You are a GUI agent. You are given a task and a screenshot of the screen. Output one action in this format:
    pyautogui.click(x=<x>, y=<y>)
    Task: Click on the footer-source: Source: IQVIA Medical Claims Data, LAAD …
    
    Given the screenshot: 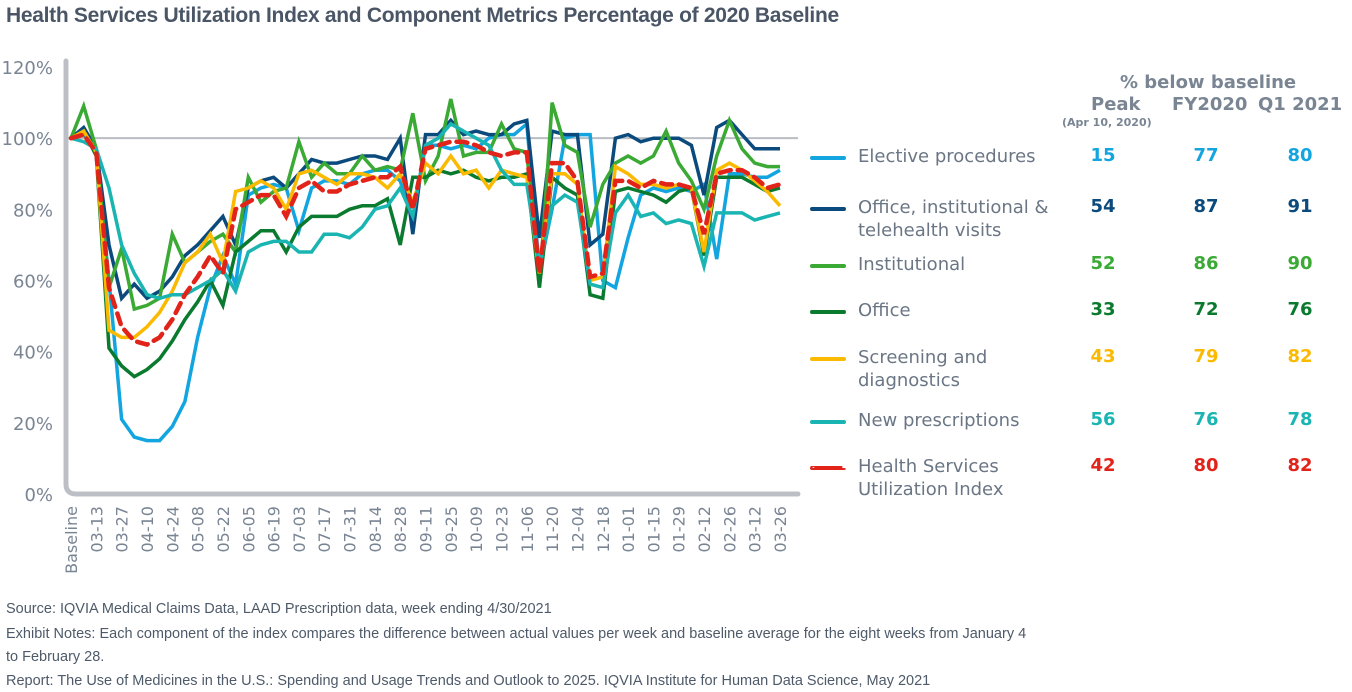 What is the action you would take?
    pyautogui.click(x=279, y=609)
    